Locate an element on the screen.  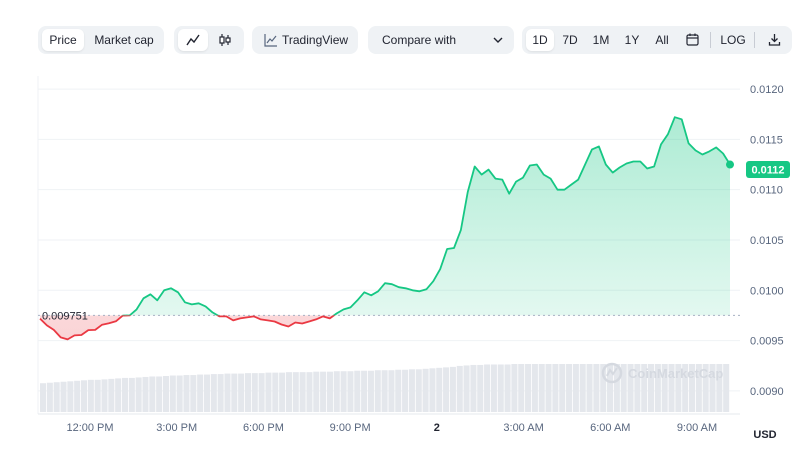
tab-market-cap: Market cap is located at coordinates (124, 40).